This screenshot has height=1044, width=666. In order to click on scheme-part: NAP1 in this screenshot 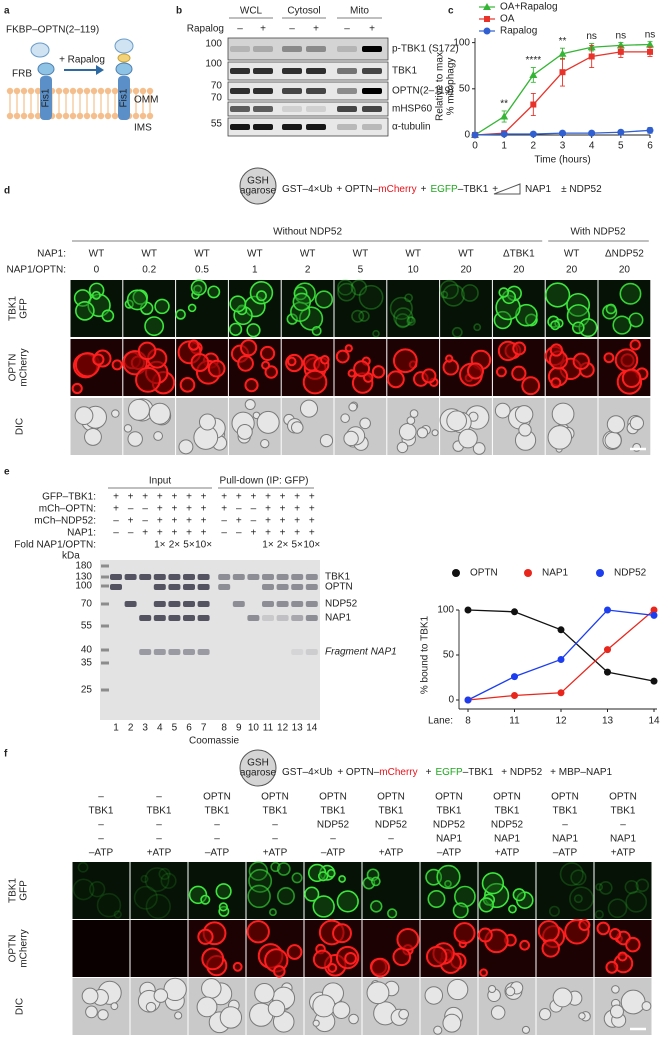, I will do `click(538, 189)`.